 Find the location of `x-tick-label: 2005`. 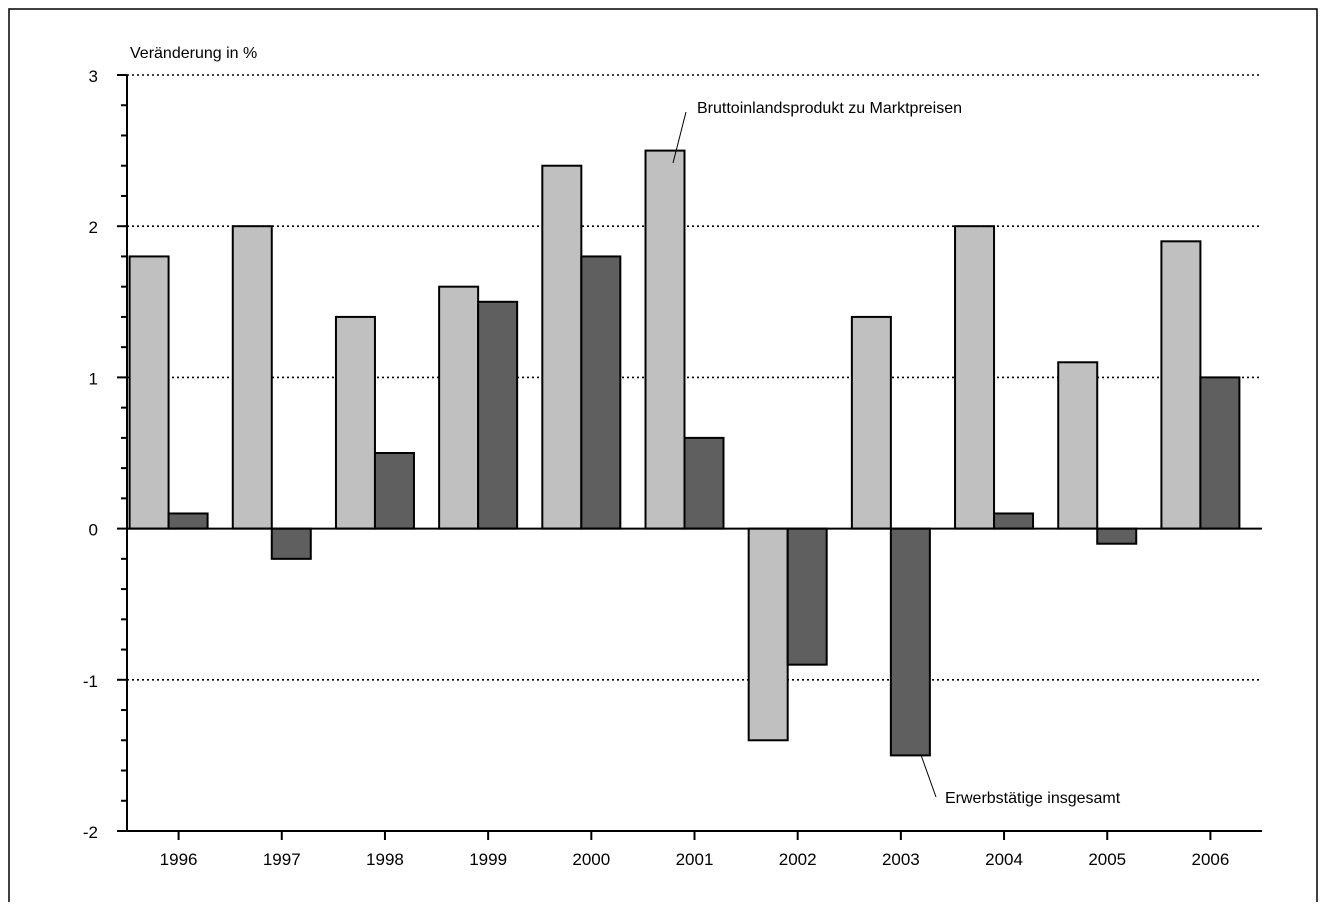

x-tick-label: 2005 is located at coordinates (1107, 859).